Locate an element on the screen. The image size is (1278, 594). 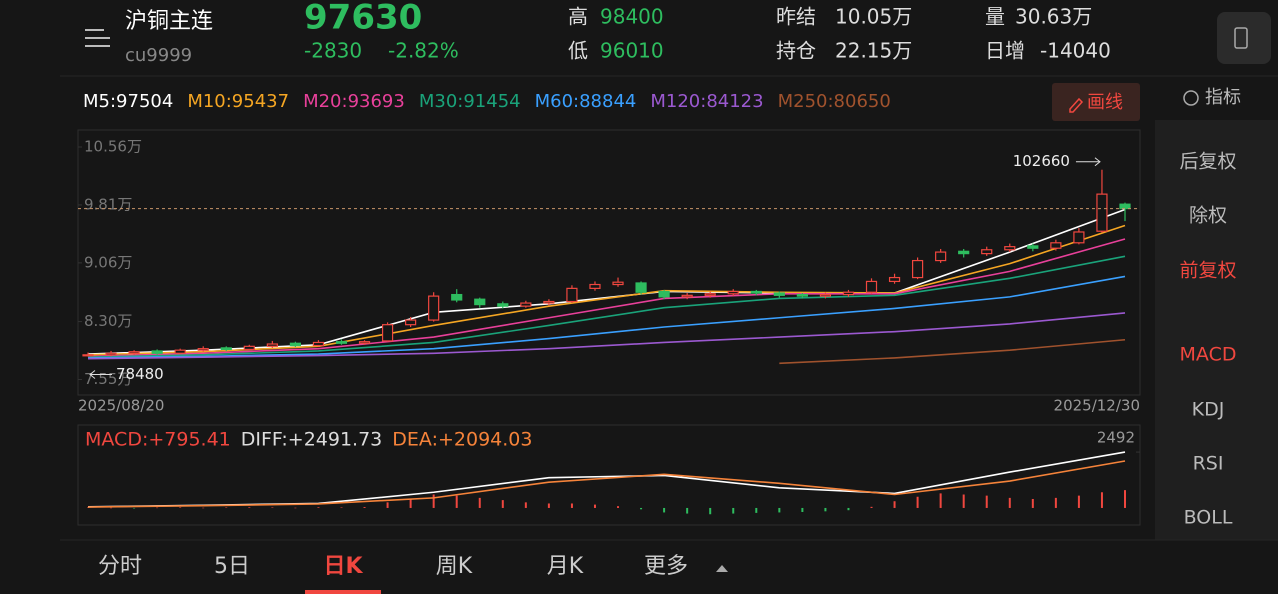
tab: 分时 is located at coordinates (120, 566).